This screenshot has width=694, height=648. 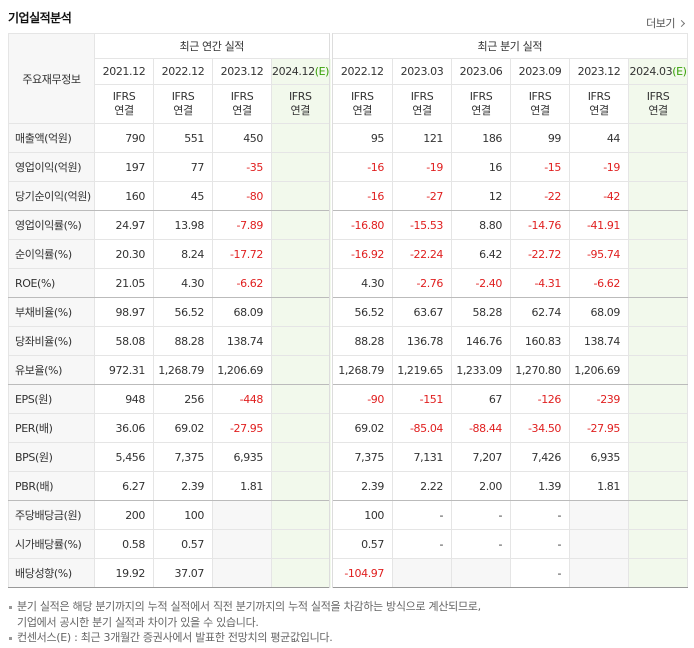 What do you see at coordinates (124, 544) in the screenshot?
I see `value-cell: 0.58` at bounding box center [124, 544].